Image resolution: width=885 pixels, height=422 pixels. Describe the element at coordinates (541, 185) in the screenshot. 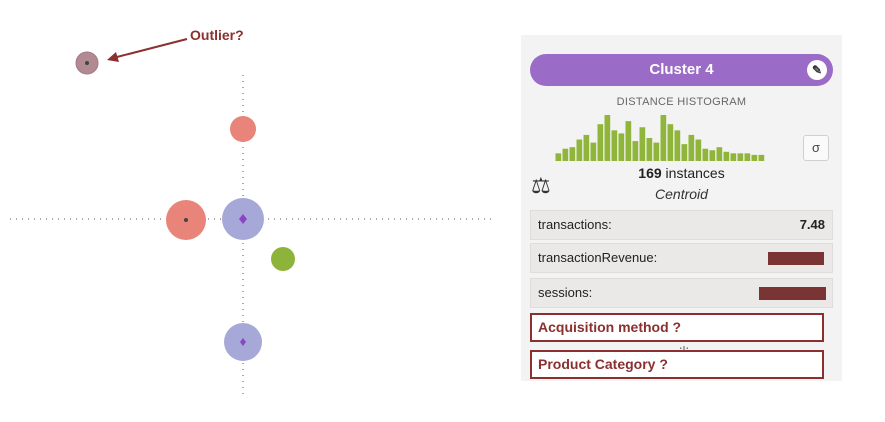

I see `balance-scale-icon: ⚖` at that location.